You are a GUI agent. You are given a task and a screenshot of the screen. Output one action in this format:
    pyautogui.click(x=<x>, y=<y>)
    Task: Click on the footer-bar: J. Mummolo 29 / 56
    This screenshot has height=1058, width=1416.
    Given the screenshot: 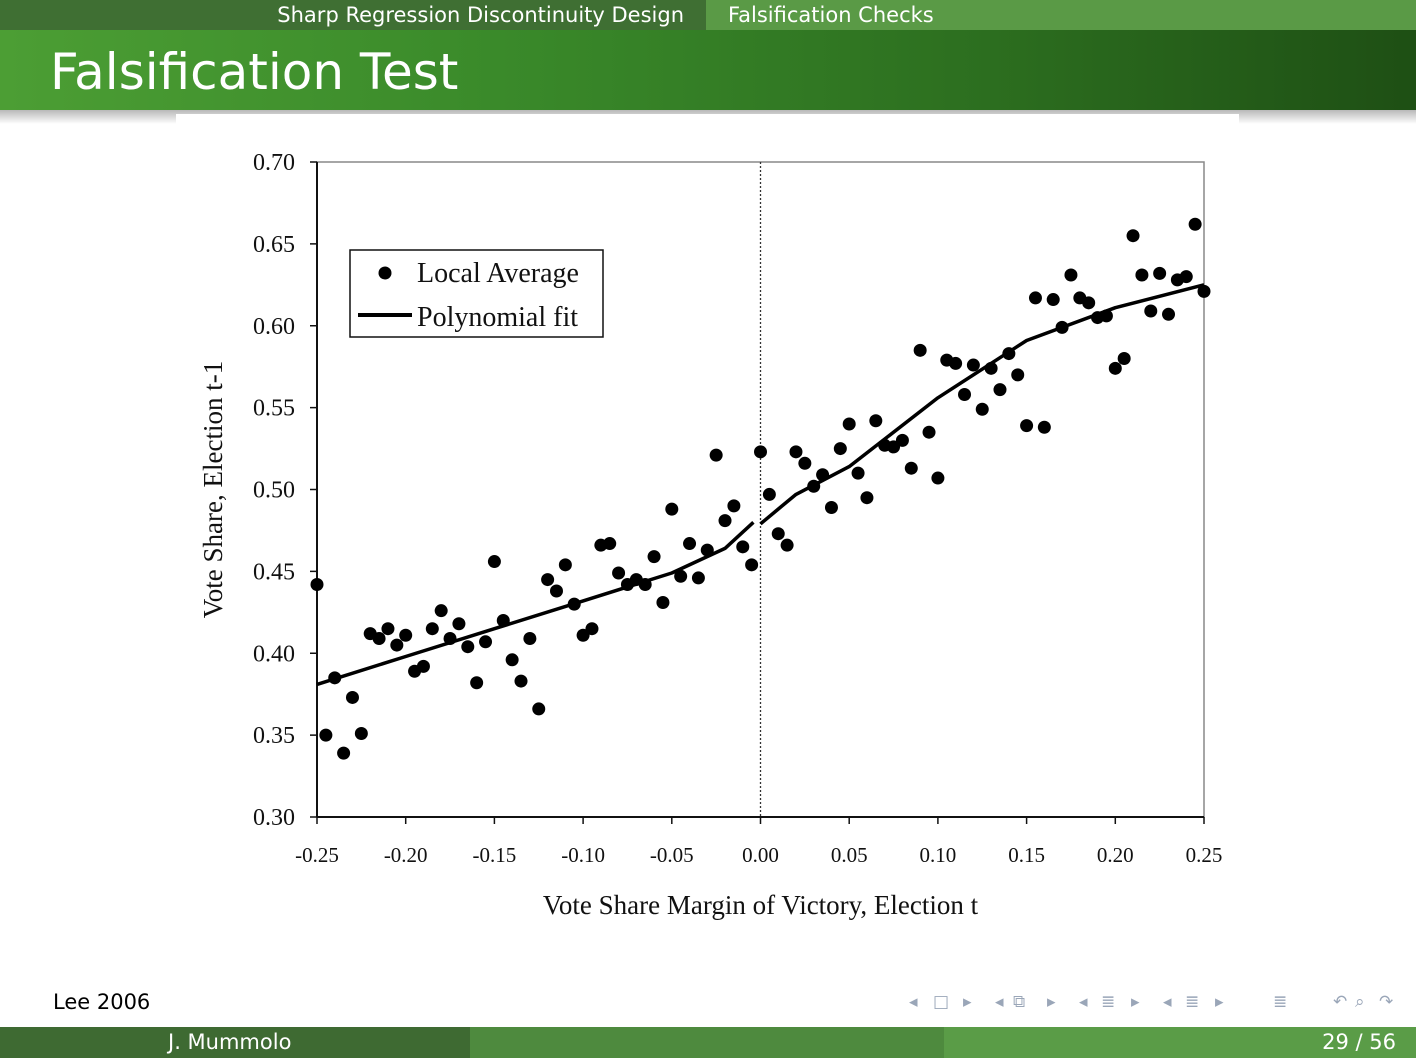 What is the action you would take?
    pyautogui.click(x=708, y=1042)
    